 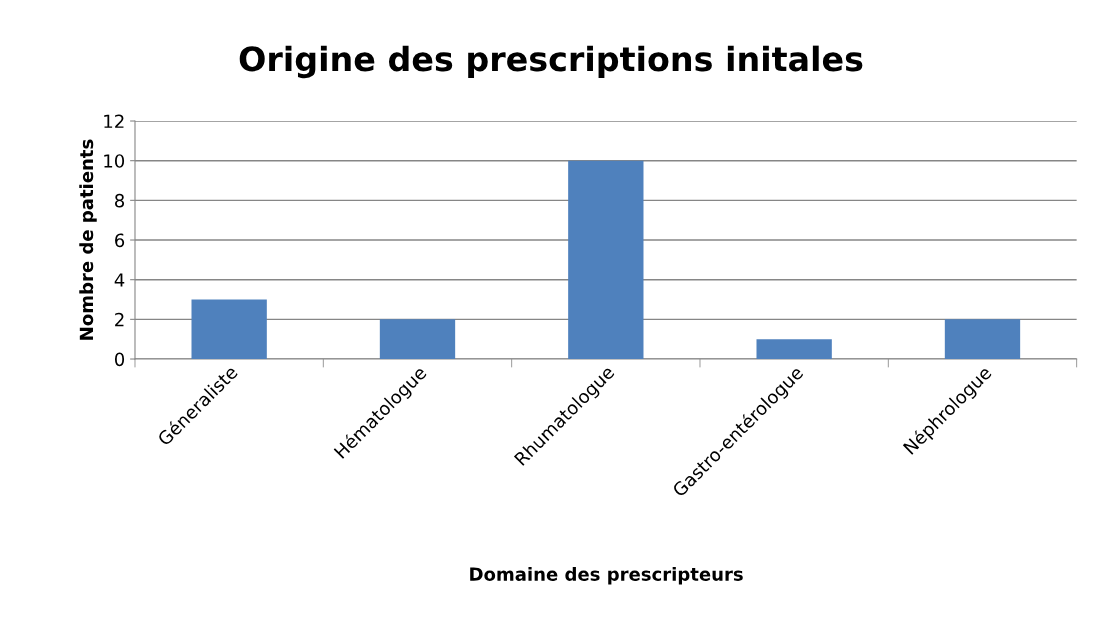 I want to click on y-tick-label: 2, so click(x=119, y=319).